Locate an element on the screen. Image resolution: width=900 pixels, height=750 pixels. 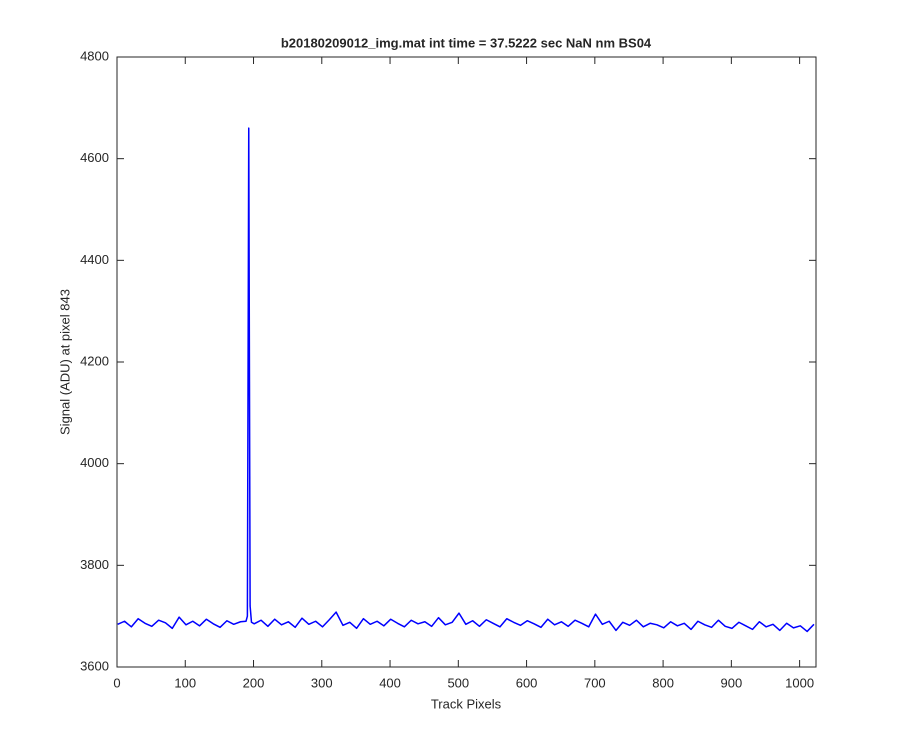
x-tick-label: 200 is located at coordinates (254, 682).